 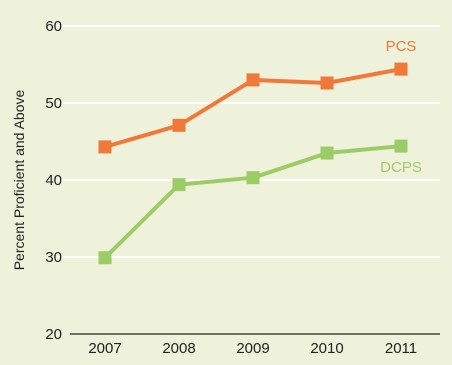 I want to click on x-axis-ticks: 2007 2008 2009 2010 2011, so click(x=252, y=348).